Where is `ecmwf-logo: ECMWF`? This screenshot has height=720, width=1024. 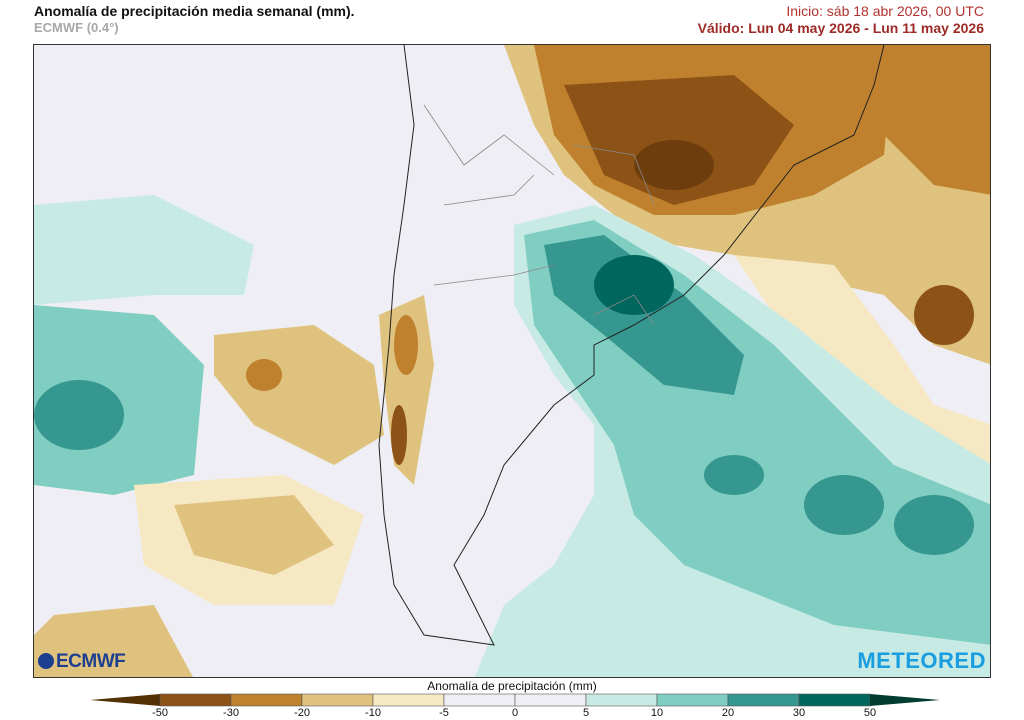
ecmwf-logo: ECMWF is located at coordinates (82, 662).